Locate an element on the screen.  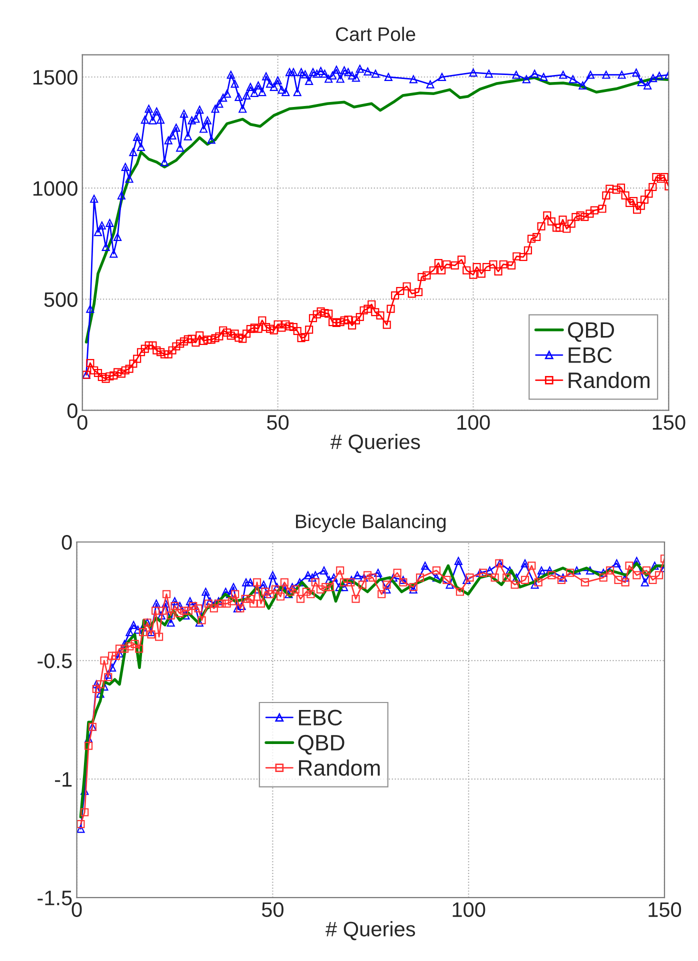
y-tick-label: -1.5 is located at coordinates (55, 898).